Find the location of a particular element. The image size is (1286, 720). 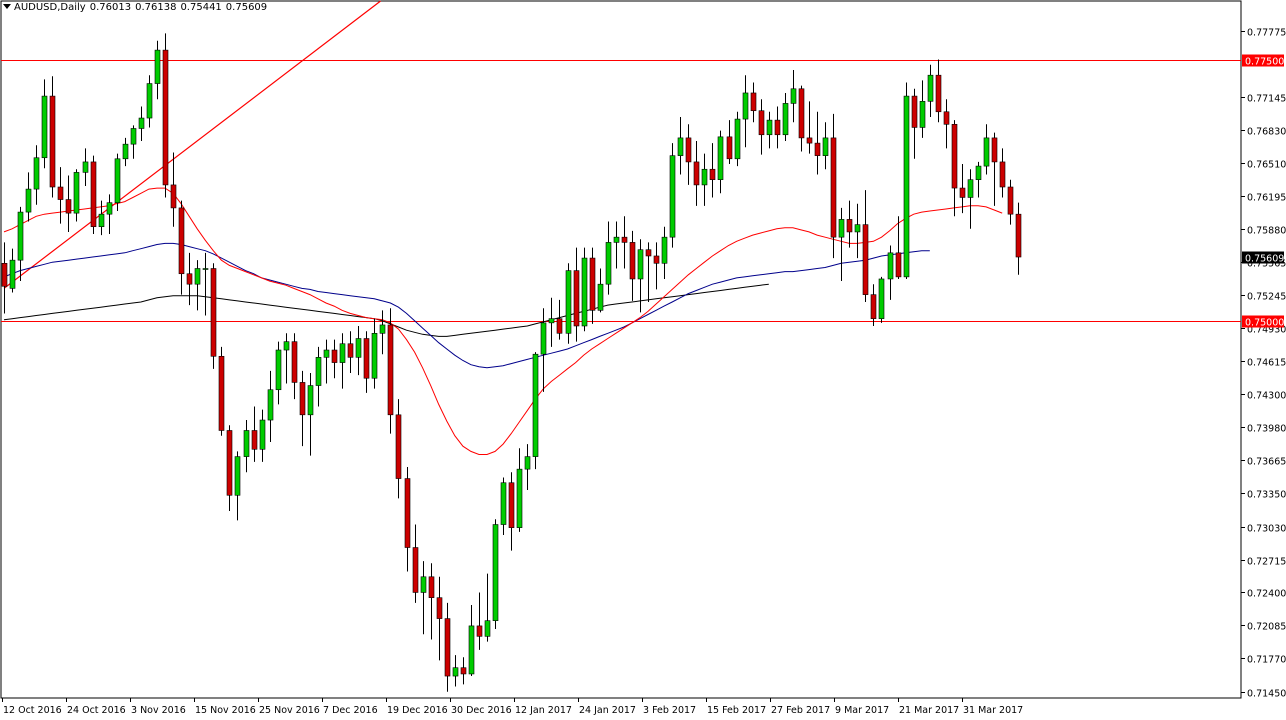

current-price-label: 0.75609 is located at coordinates (1264, 259).